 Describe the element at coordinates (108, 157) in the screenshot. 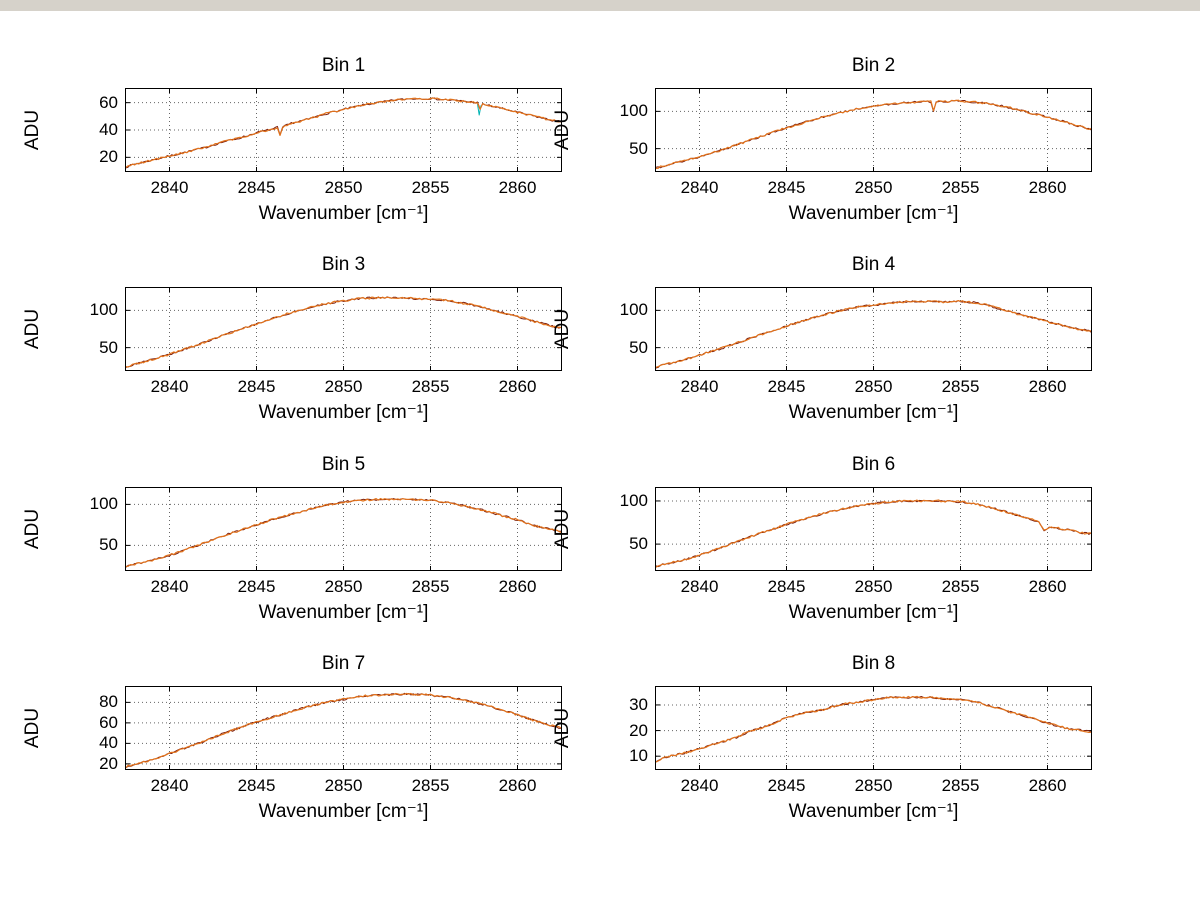

I see `y-tick-label: 20` at that location.